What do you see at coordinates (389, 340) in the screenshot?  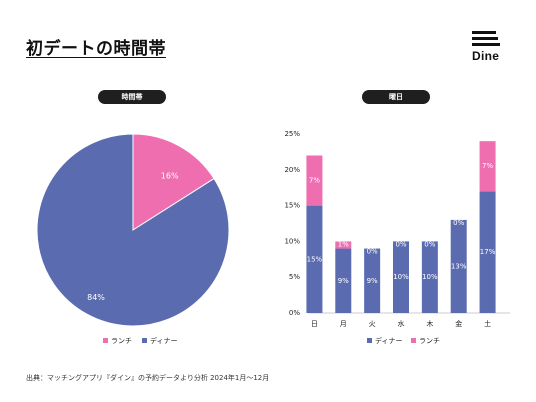 I see `bar-legend-label-0: ディナー` at bounding box center [389, 340].